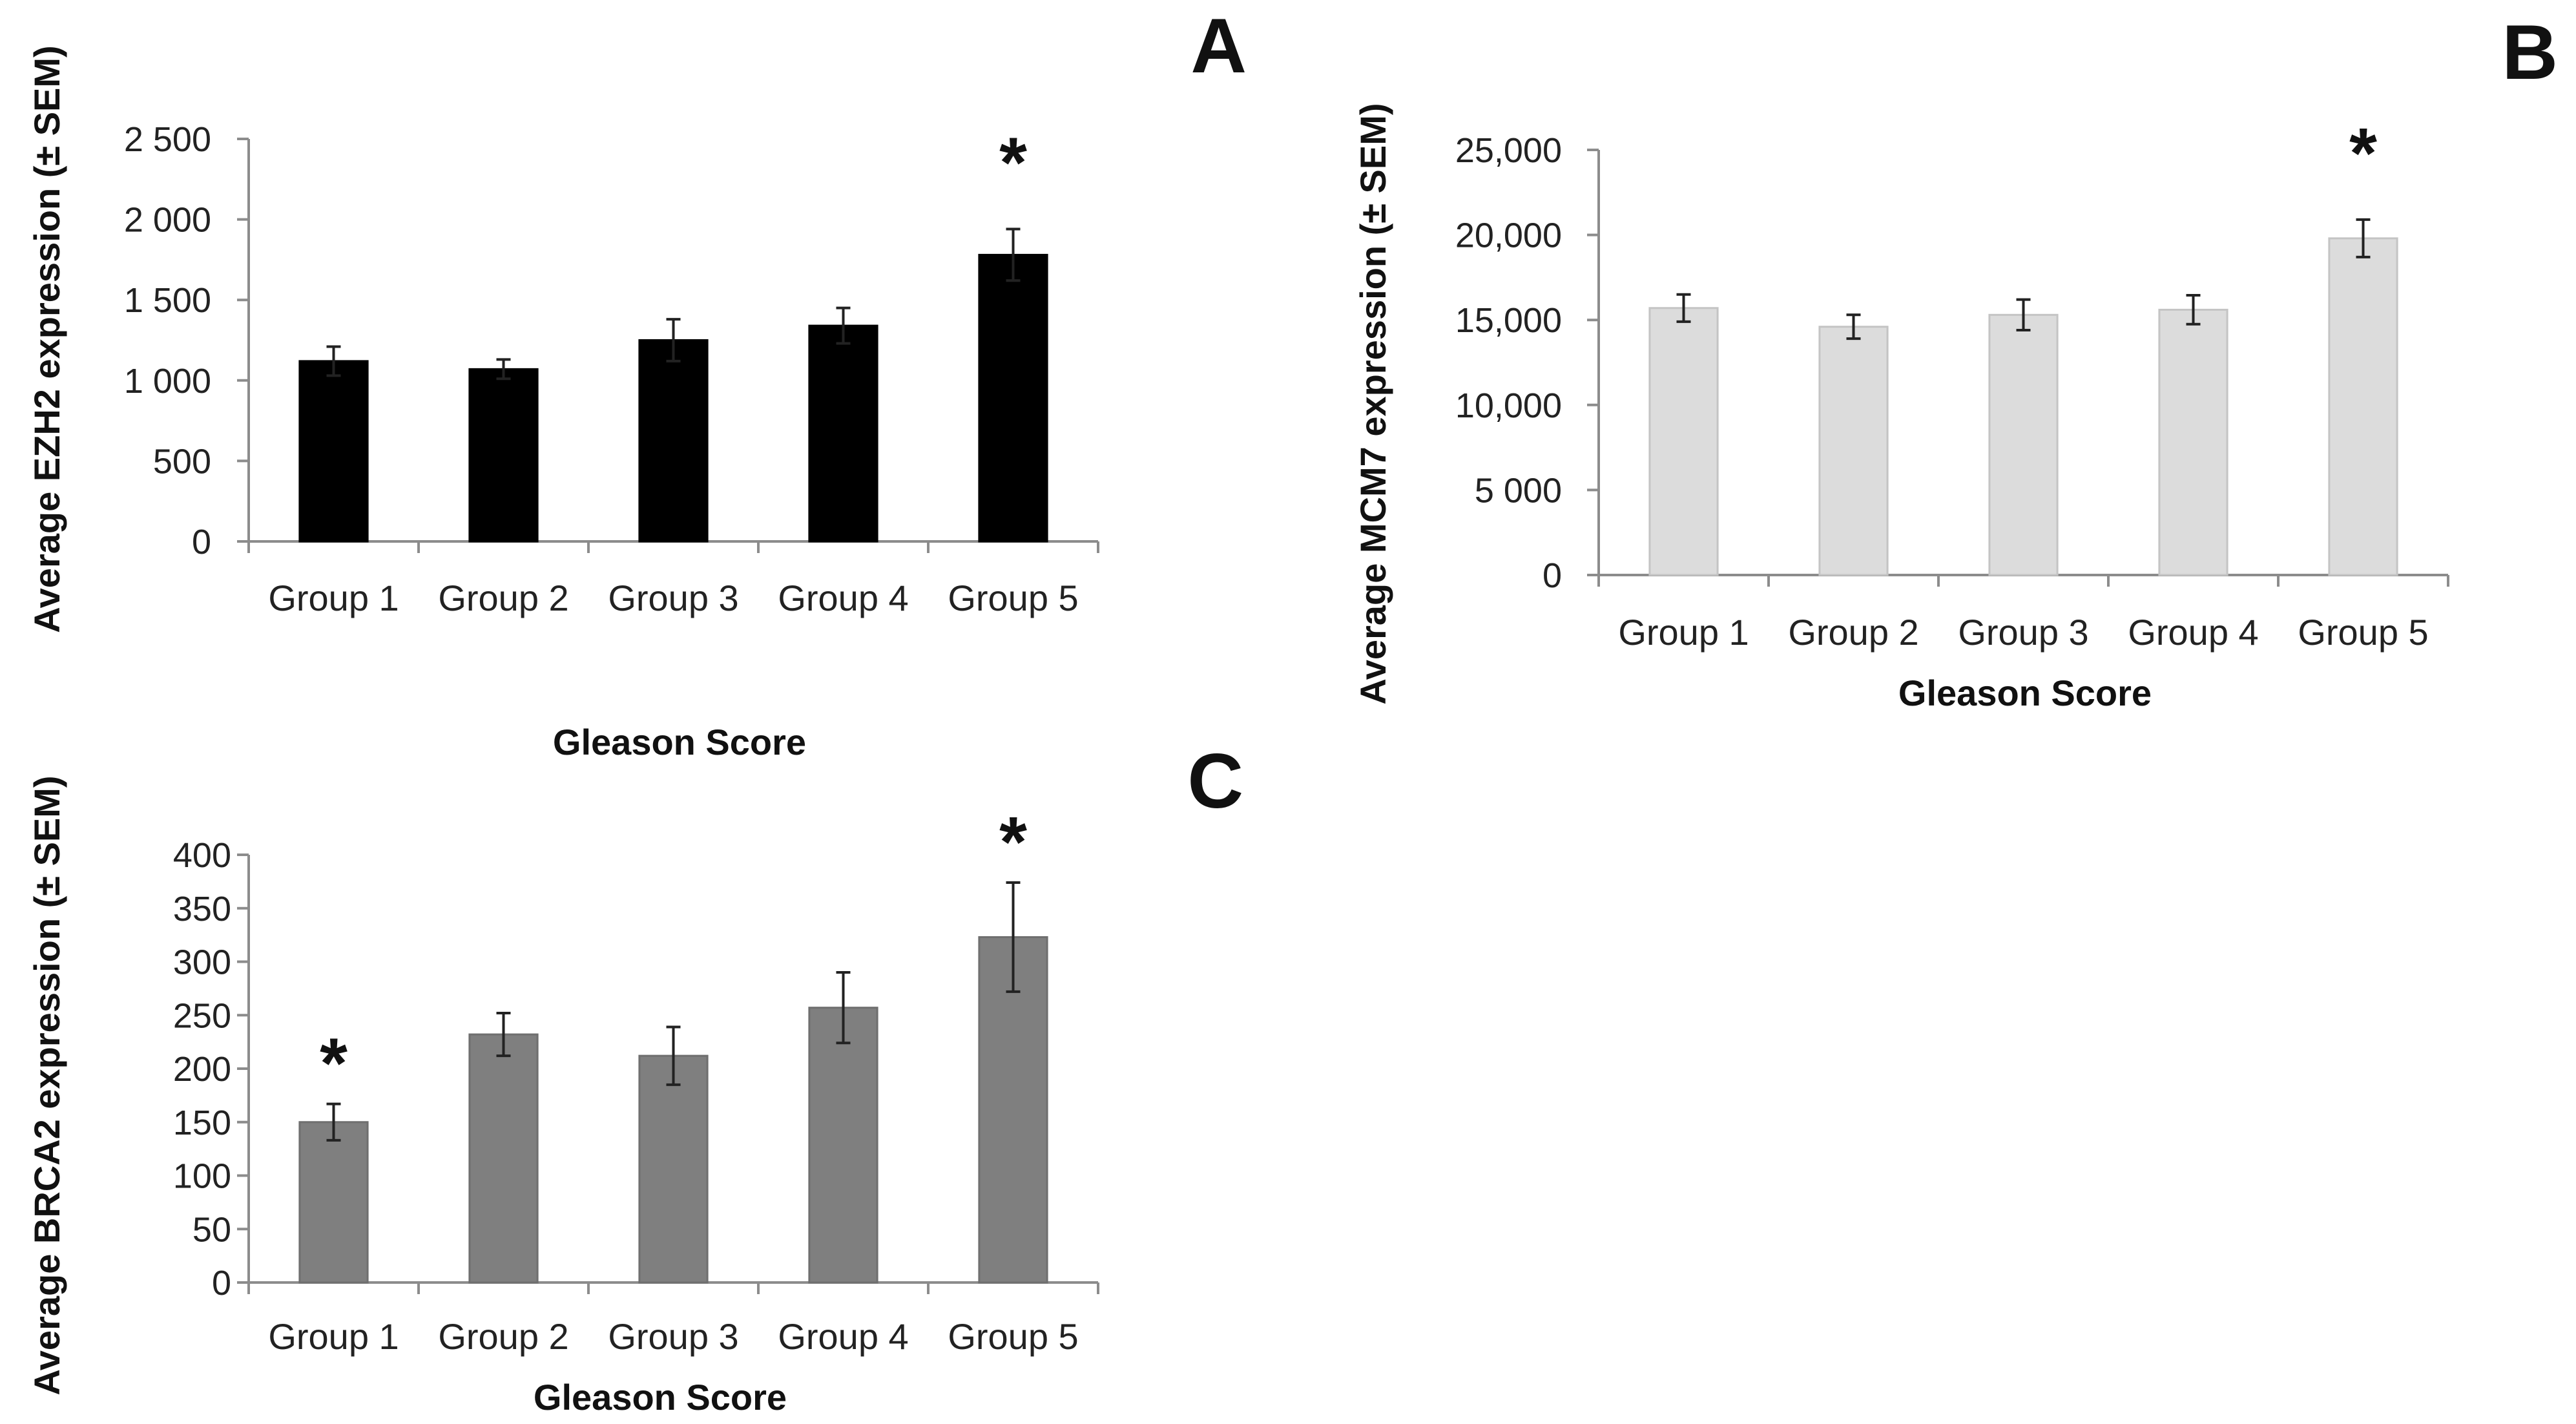 Image resolution: width=2576 pixels, height=1424 pixels. I want to click on panel-label: A, so click(1218, 46).